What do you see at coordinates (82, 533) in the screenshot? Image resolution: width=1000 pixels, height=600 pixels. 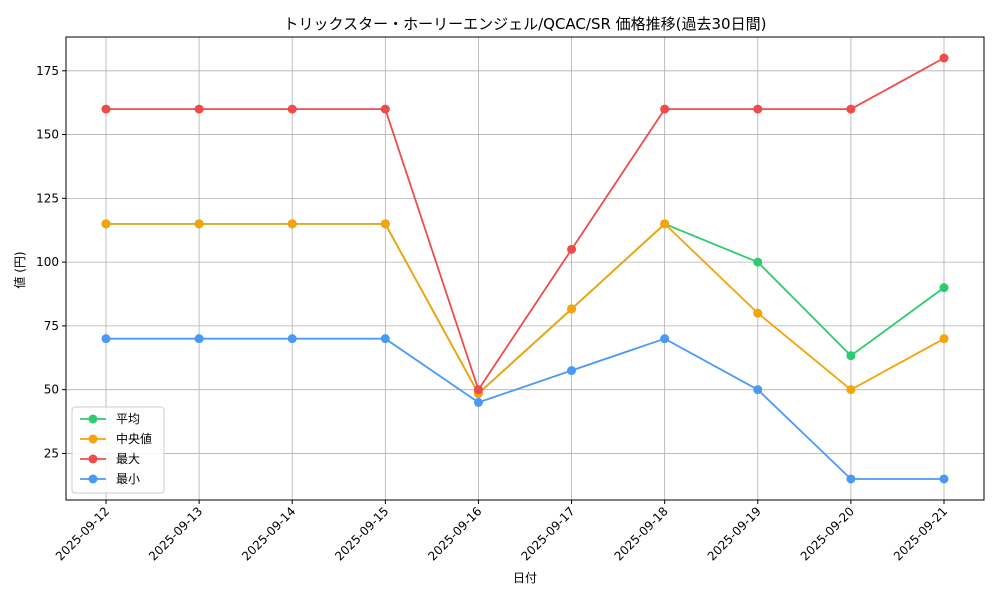 I see `x-tick-label: 2025-09-12` at bounding box center [82, 533].